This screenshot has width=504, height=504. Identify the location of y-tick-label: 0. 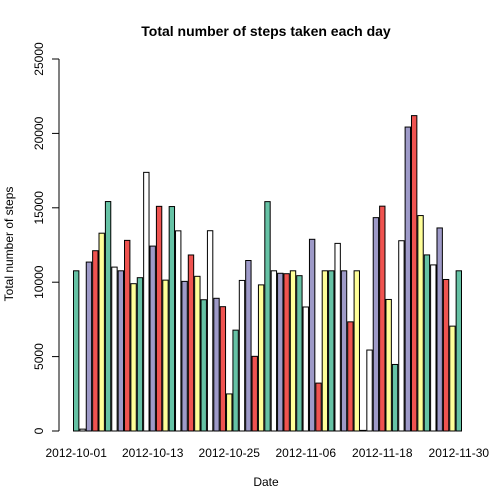
(39, 430).